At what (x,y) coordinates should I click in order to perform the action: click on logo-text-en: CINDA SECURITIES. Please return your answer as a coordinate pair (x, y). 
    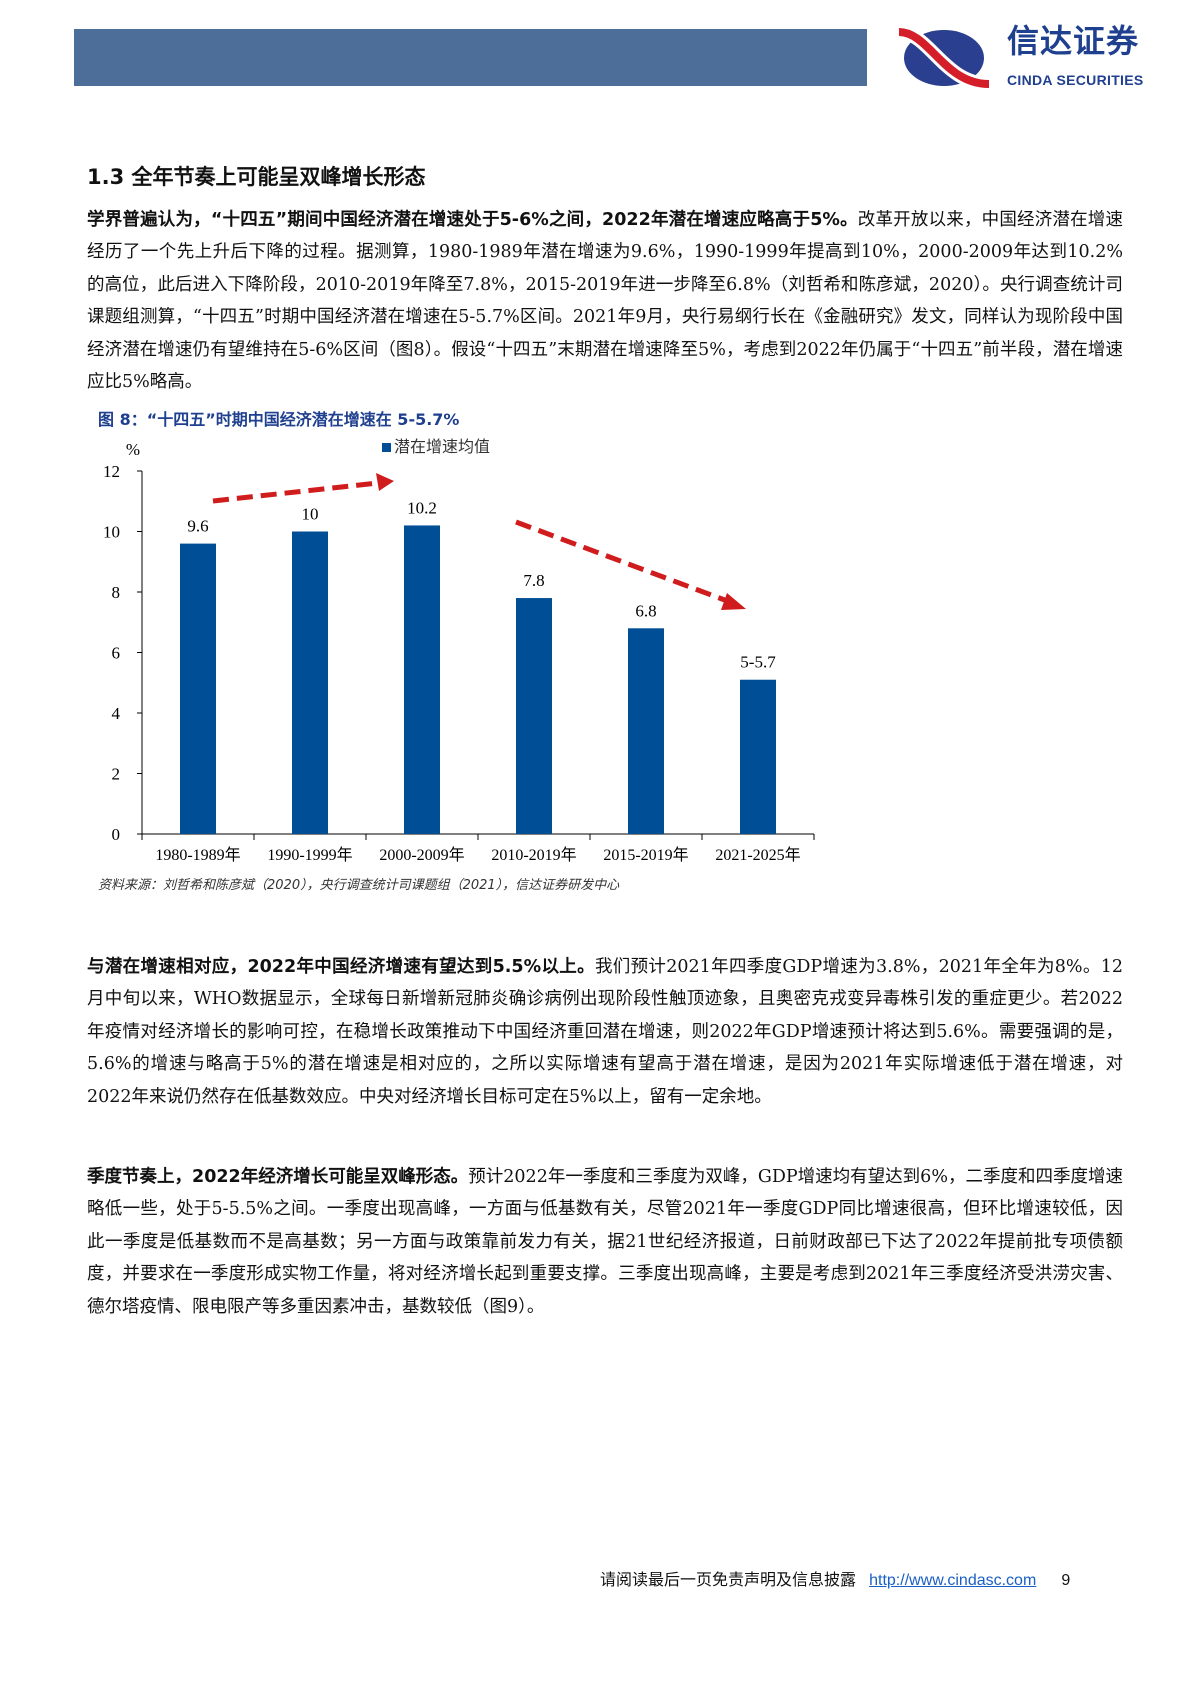
    Looking at the image, I should click on (1075, 80).